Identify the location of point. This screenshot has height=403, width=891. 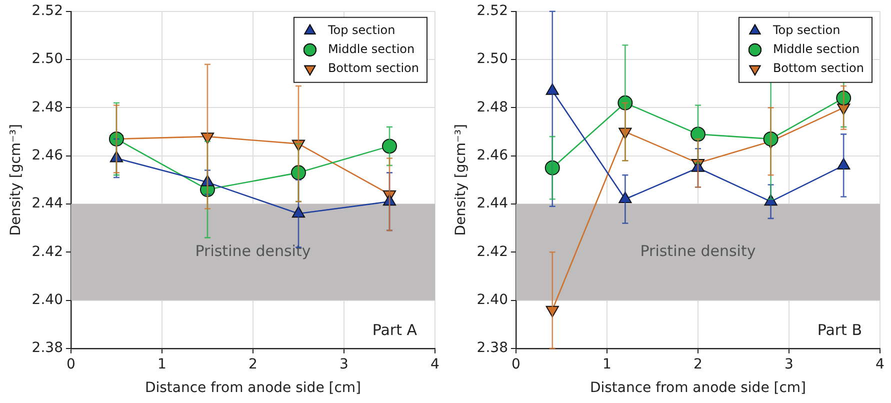
(844, 98).